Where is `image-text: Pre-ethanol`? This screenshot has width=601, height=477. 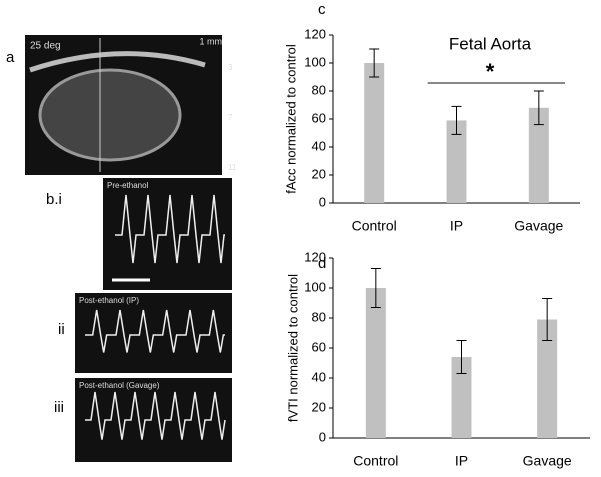 image-text: Pre-ethanol is located at coordinates (128, 185).